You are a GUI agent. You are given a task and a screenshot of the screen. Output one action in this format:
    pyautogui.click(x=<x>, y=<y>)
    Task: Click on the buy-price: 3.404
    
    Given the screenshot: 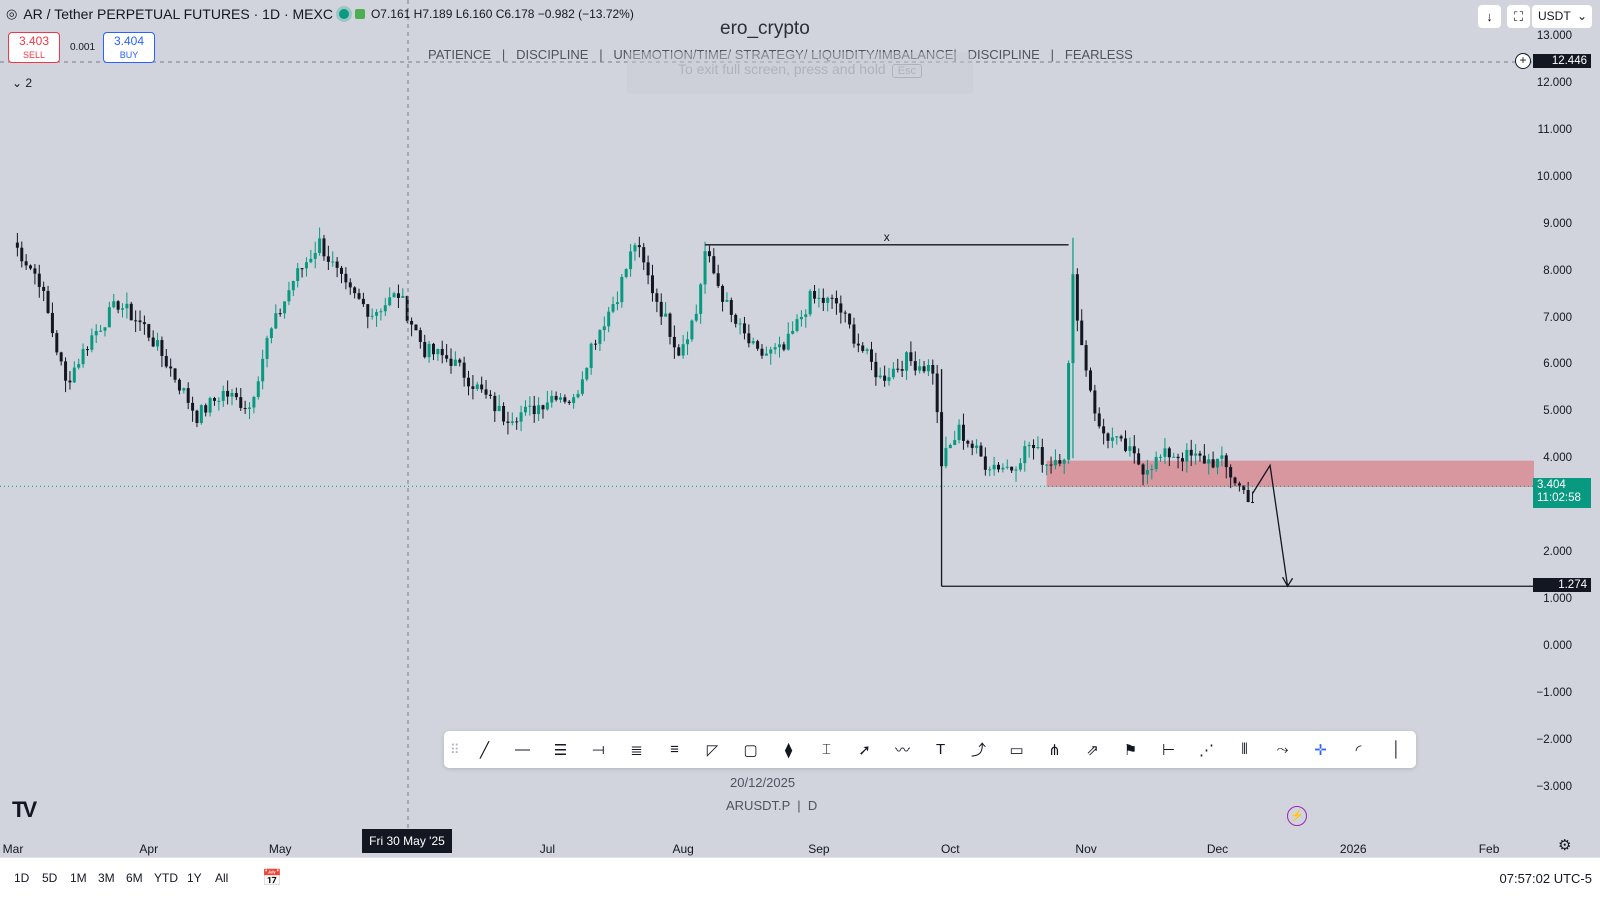 What is the action you would take?
    pyautogui.click(x=129, y=41)
    